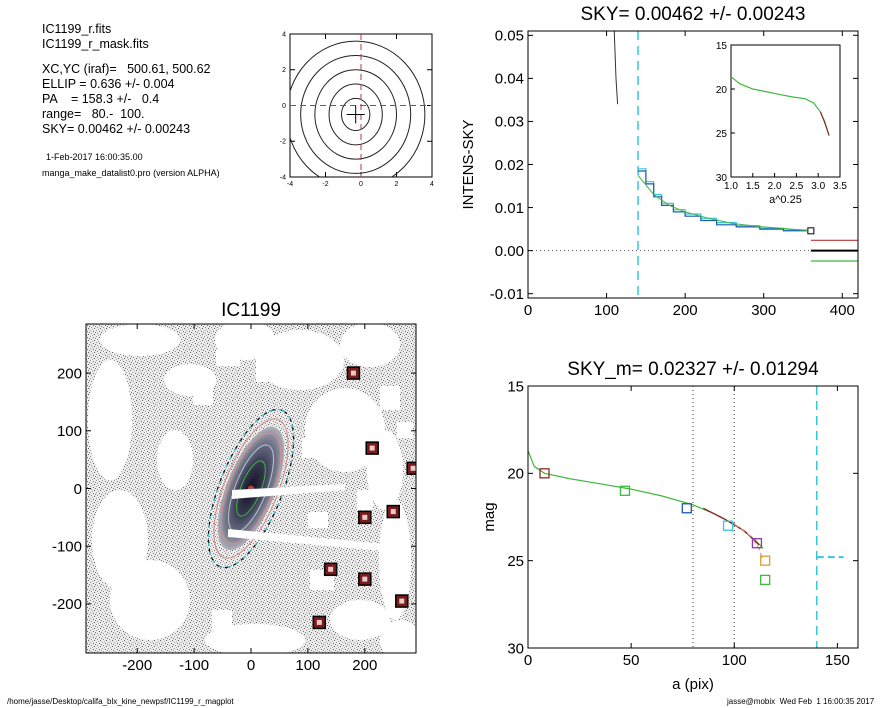 This screenshot has width=885, height=708. What do you see at coordinates (693, 369) in the screenshot?
I see `mag-title: SKY_m= 0.02327 +/- 0.01294` at bounding box center [693, 369].